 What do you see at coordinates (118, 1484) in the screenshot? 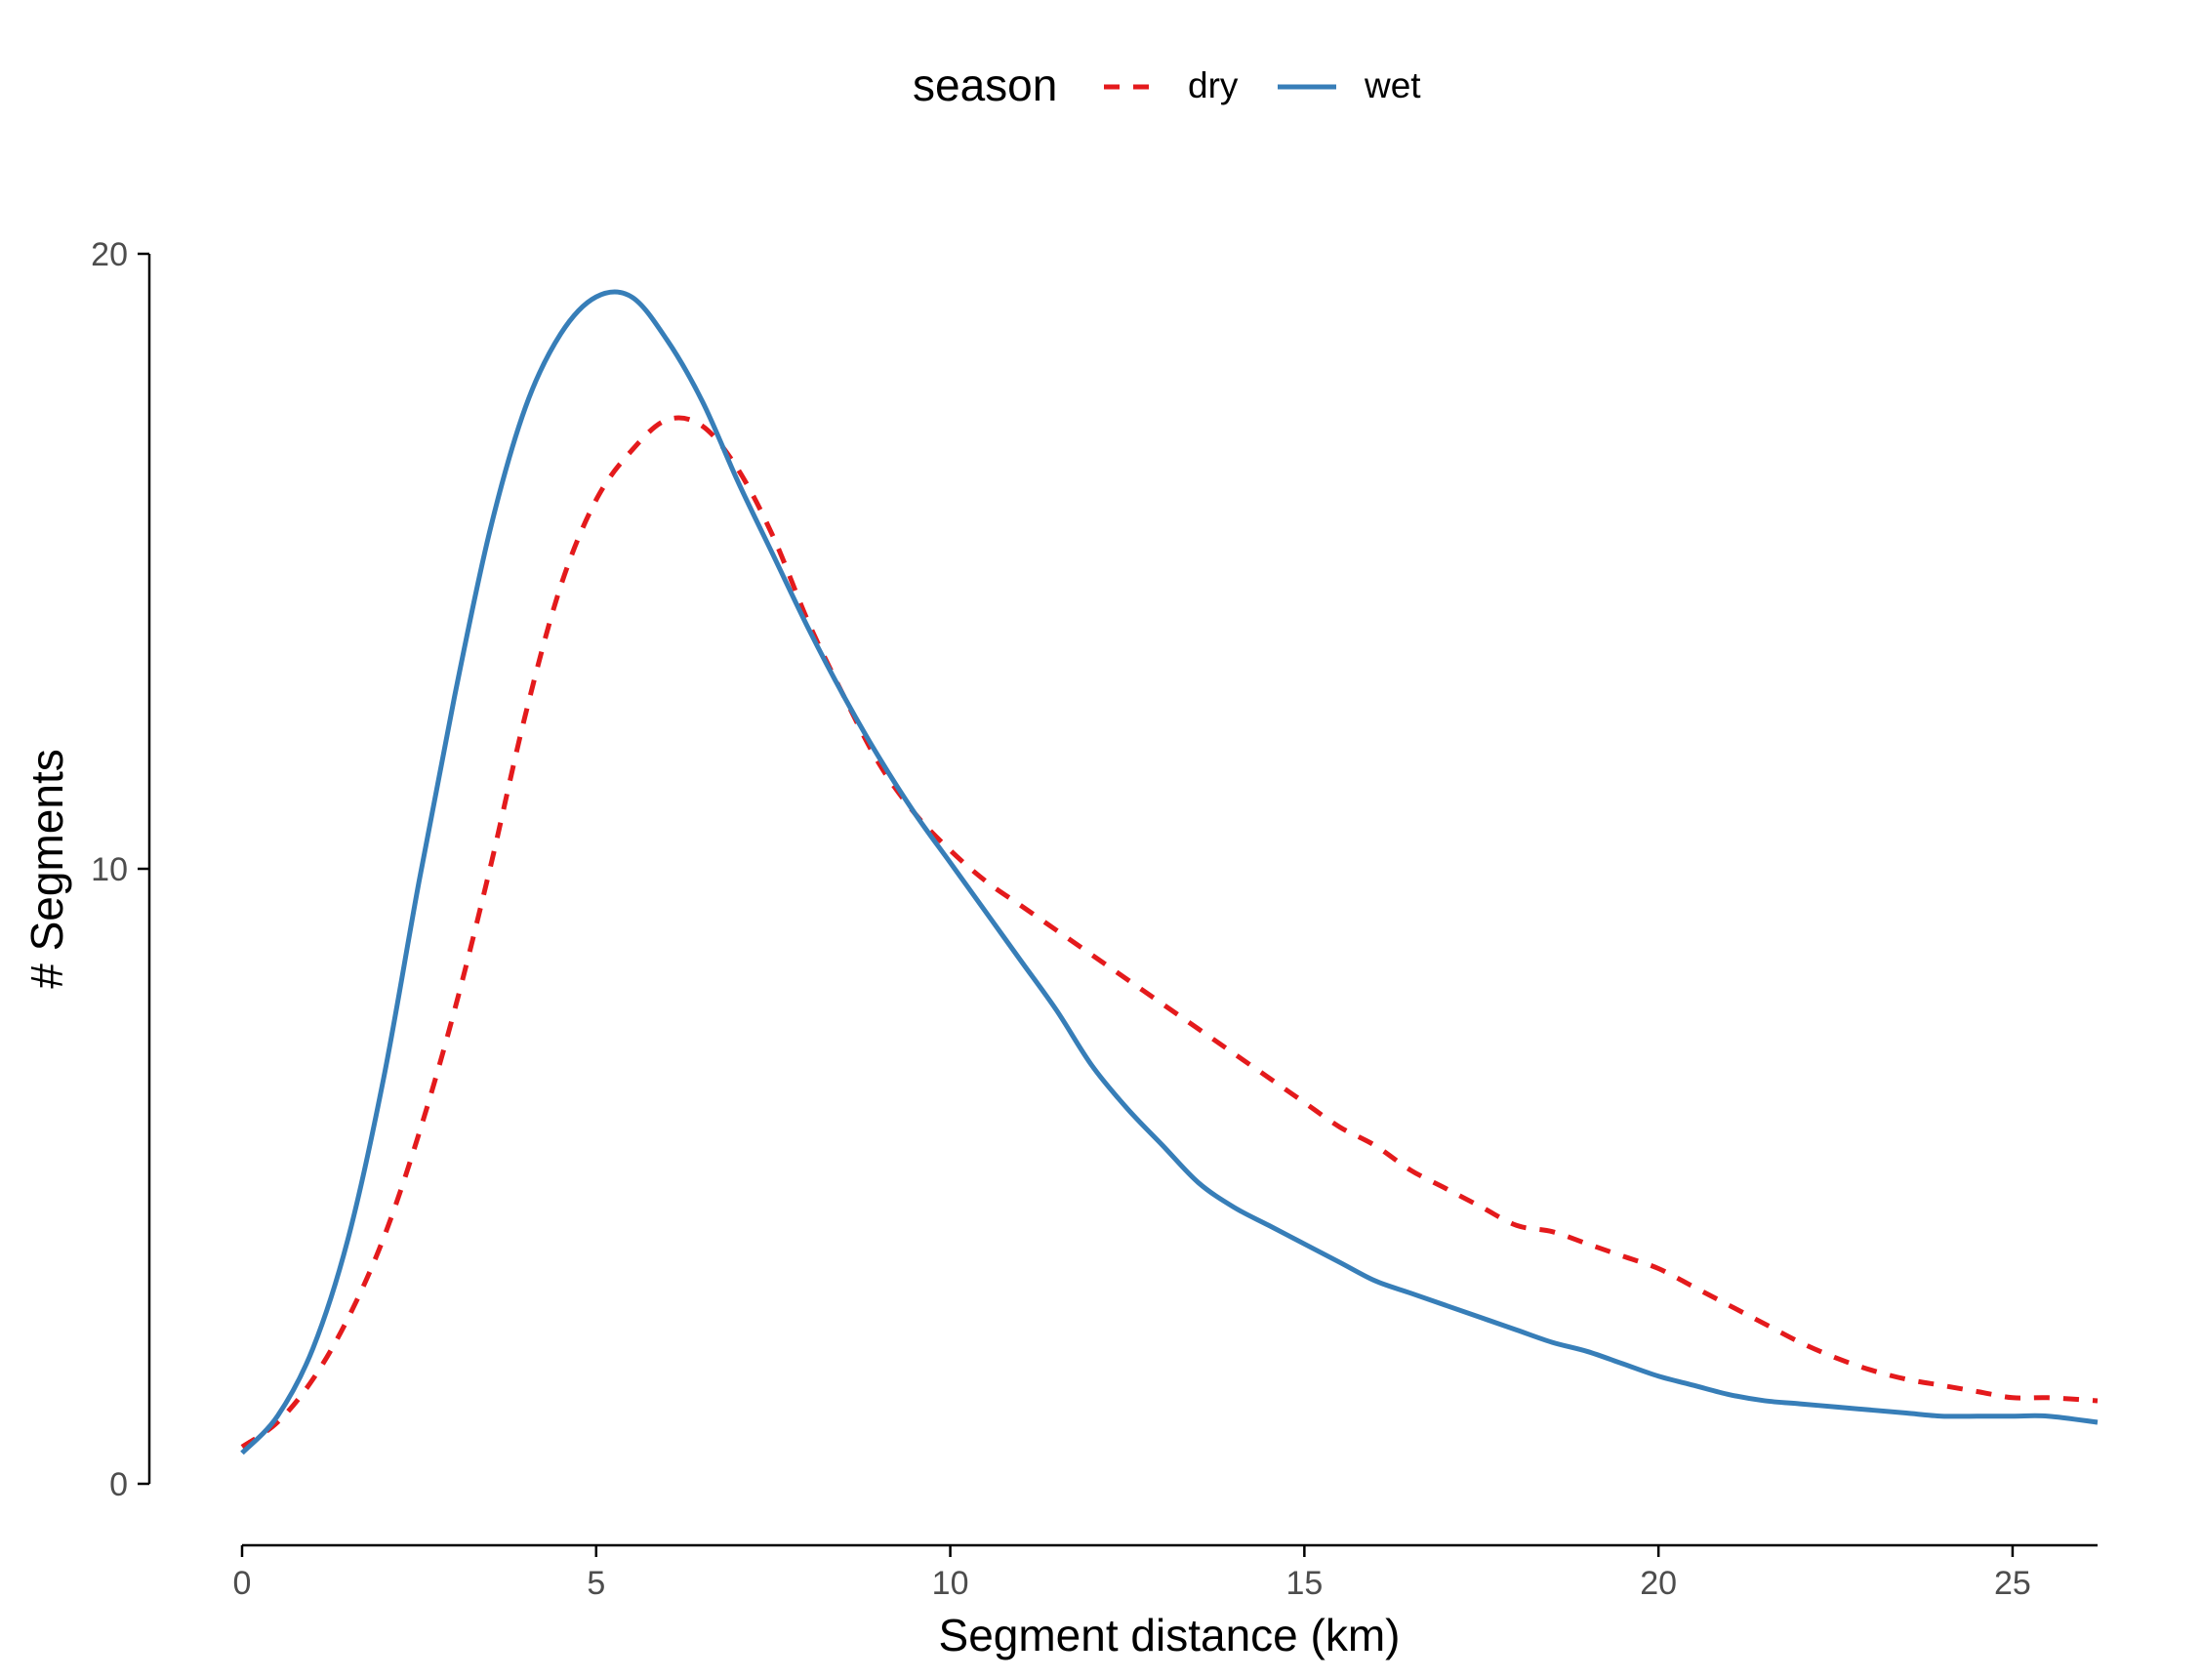
I see `y-tick-label: 0` at bounding box center [118, 1484].